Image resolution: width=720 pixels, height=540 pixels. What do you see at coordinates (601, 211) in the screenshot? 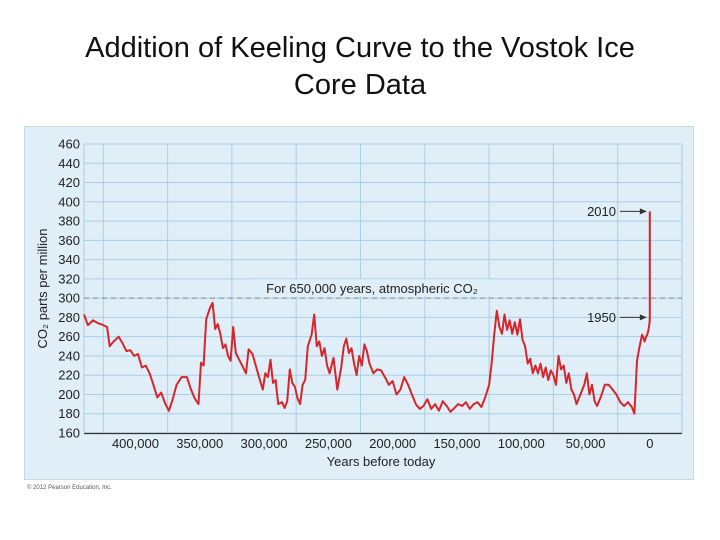
I see `annotation-2010: 2010` at bounding box center [601, 211].